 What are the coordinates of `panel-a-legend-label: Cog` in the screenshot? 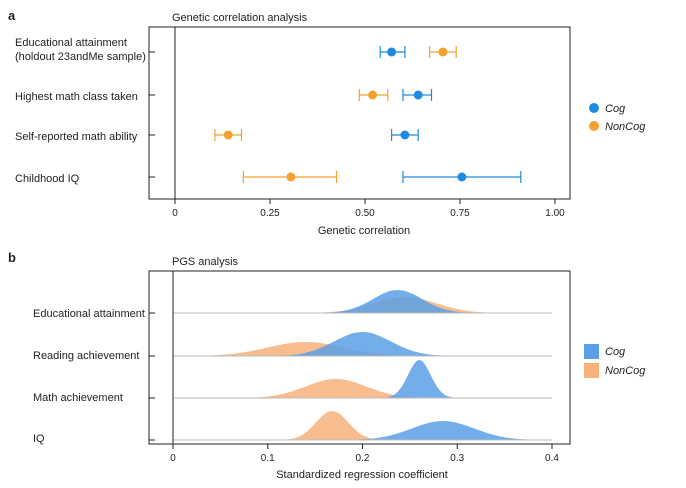 It's located at (615, 109).